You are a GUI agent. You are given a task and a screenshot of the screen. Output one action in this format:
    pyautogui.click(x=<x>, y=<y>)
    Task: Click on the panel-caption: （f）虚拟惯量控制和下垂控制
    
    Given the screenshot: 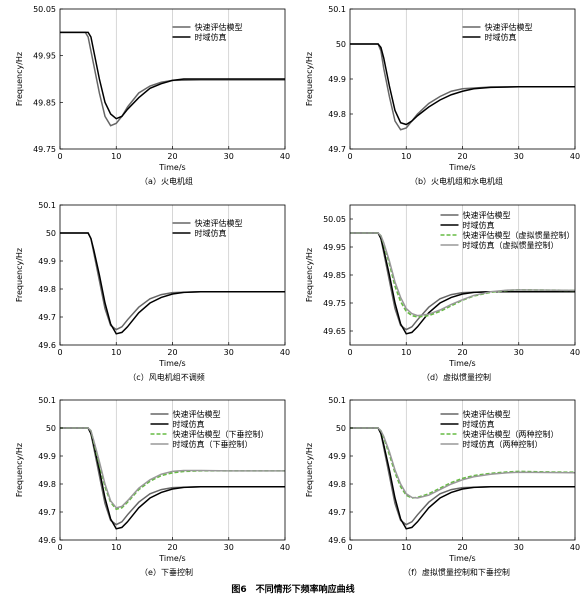 What is the action you would take?
    pyautogui.click(x=456, y=572)
    